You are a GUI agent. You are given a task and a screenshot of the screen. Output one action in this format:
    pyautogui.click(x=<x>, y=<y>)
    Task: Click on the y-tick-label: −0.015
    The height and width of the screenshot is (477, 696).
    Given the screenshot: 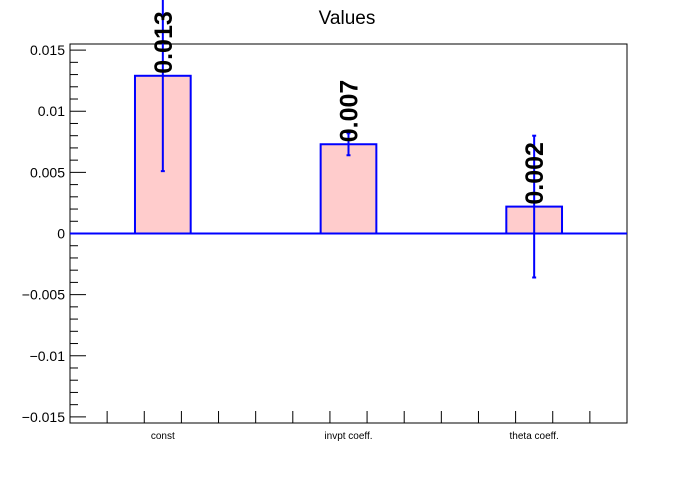 What is the action you would take?
    pyautogui.click(x=43, y=417)
    